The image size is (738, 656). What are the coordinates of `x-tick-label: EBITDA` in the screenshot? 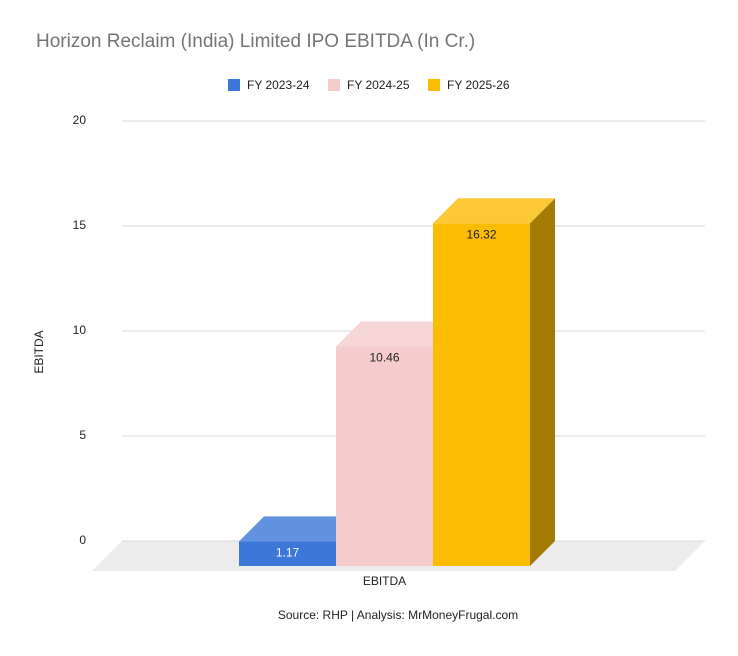 It's located at (384, 581).